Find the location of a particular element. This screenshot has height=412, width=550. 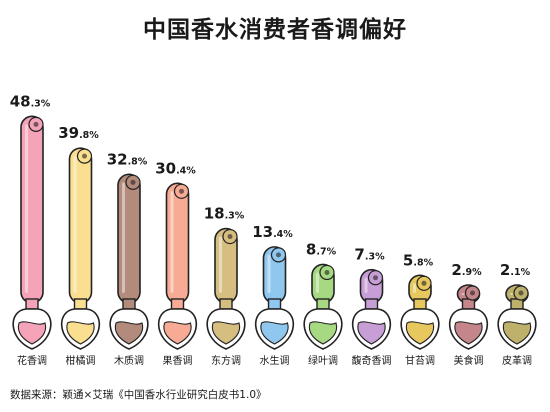

value-label: 13.4% is located at coordinates (272, 232).